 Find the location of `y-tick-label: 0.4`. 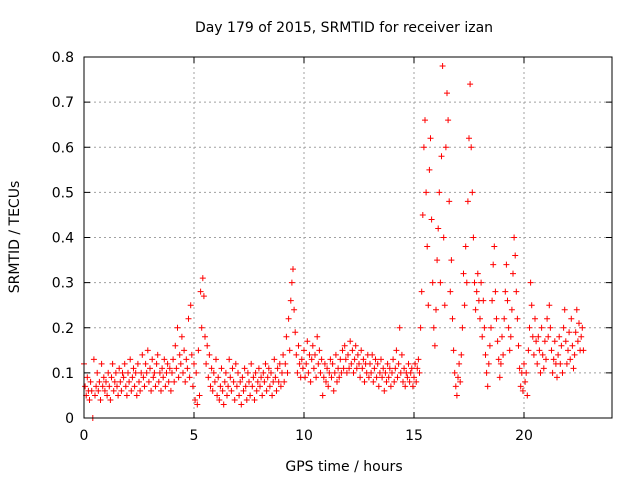

y-tick-label: 0.4 is located at coordinates (63, 239).